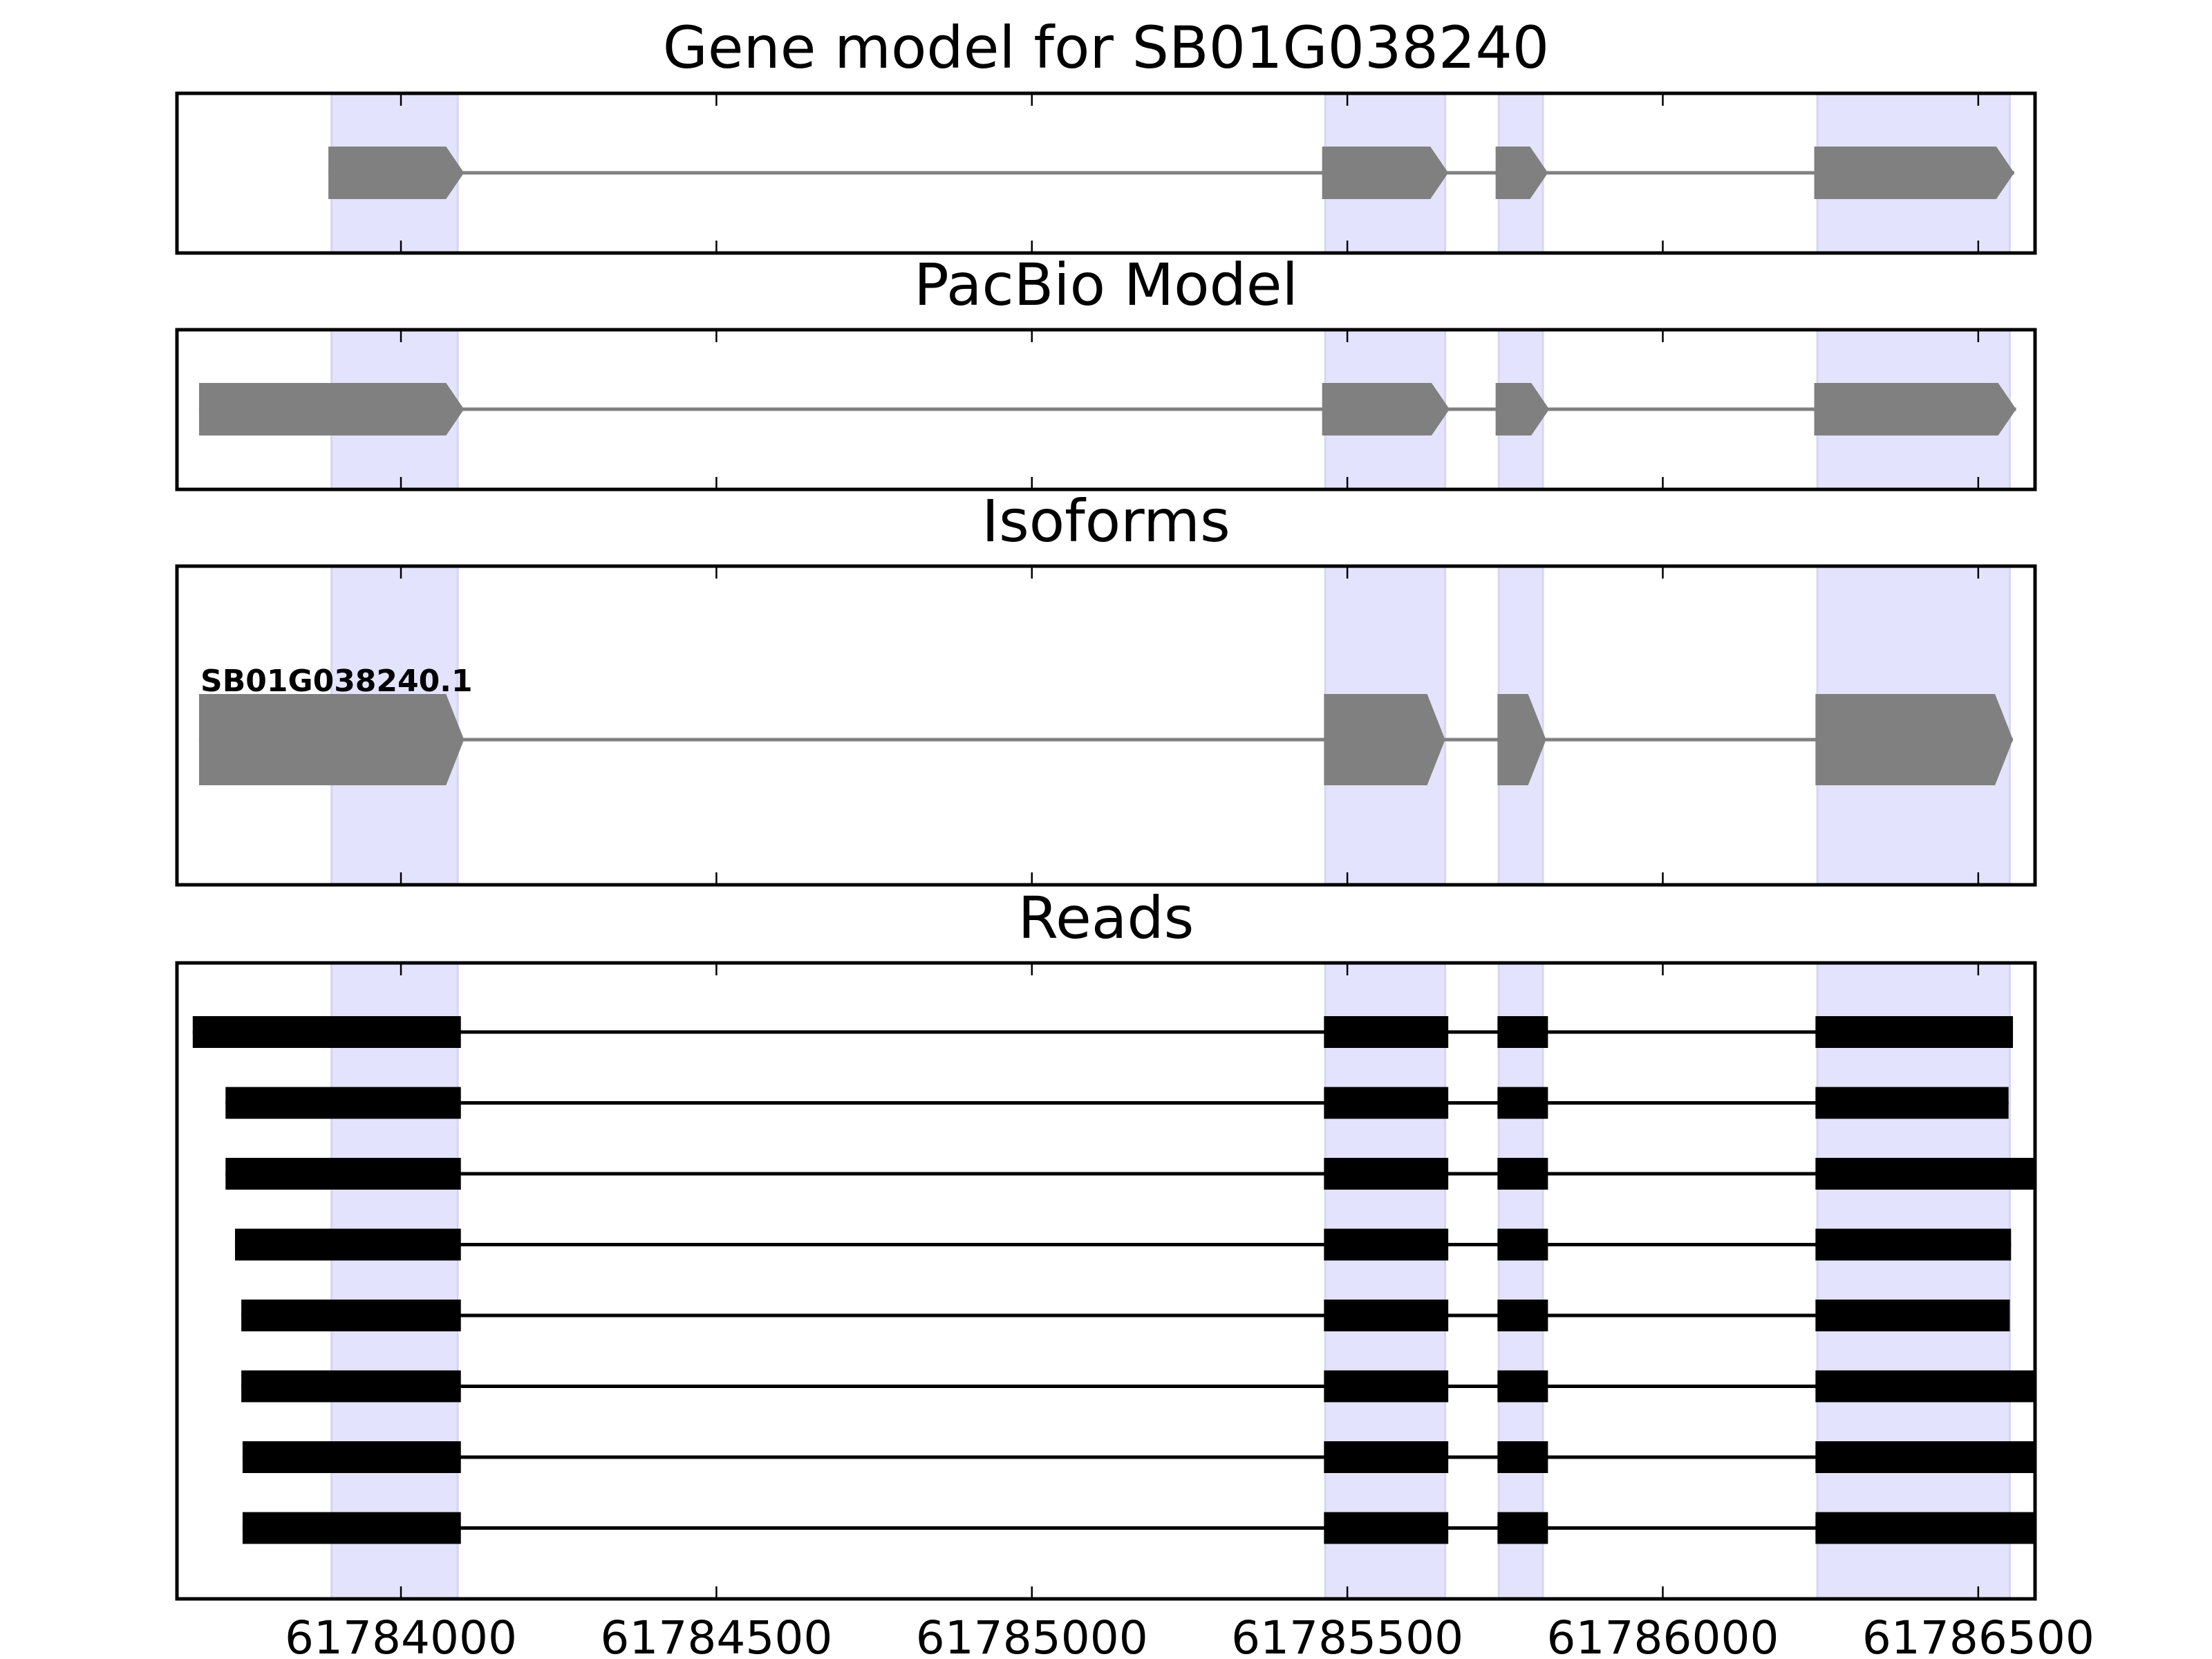 This screenshot has height=1659, width=2212. I want to click on reads-title: Reads, so click(1106, 918).